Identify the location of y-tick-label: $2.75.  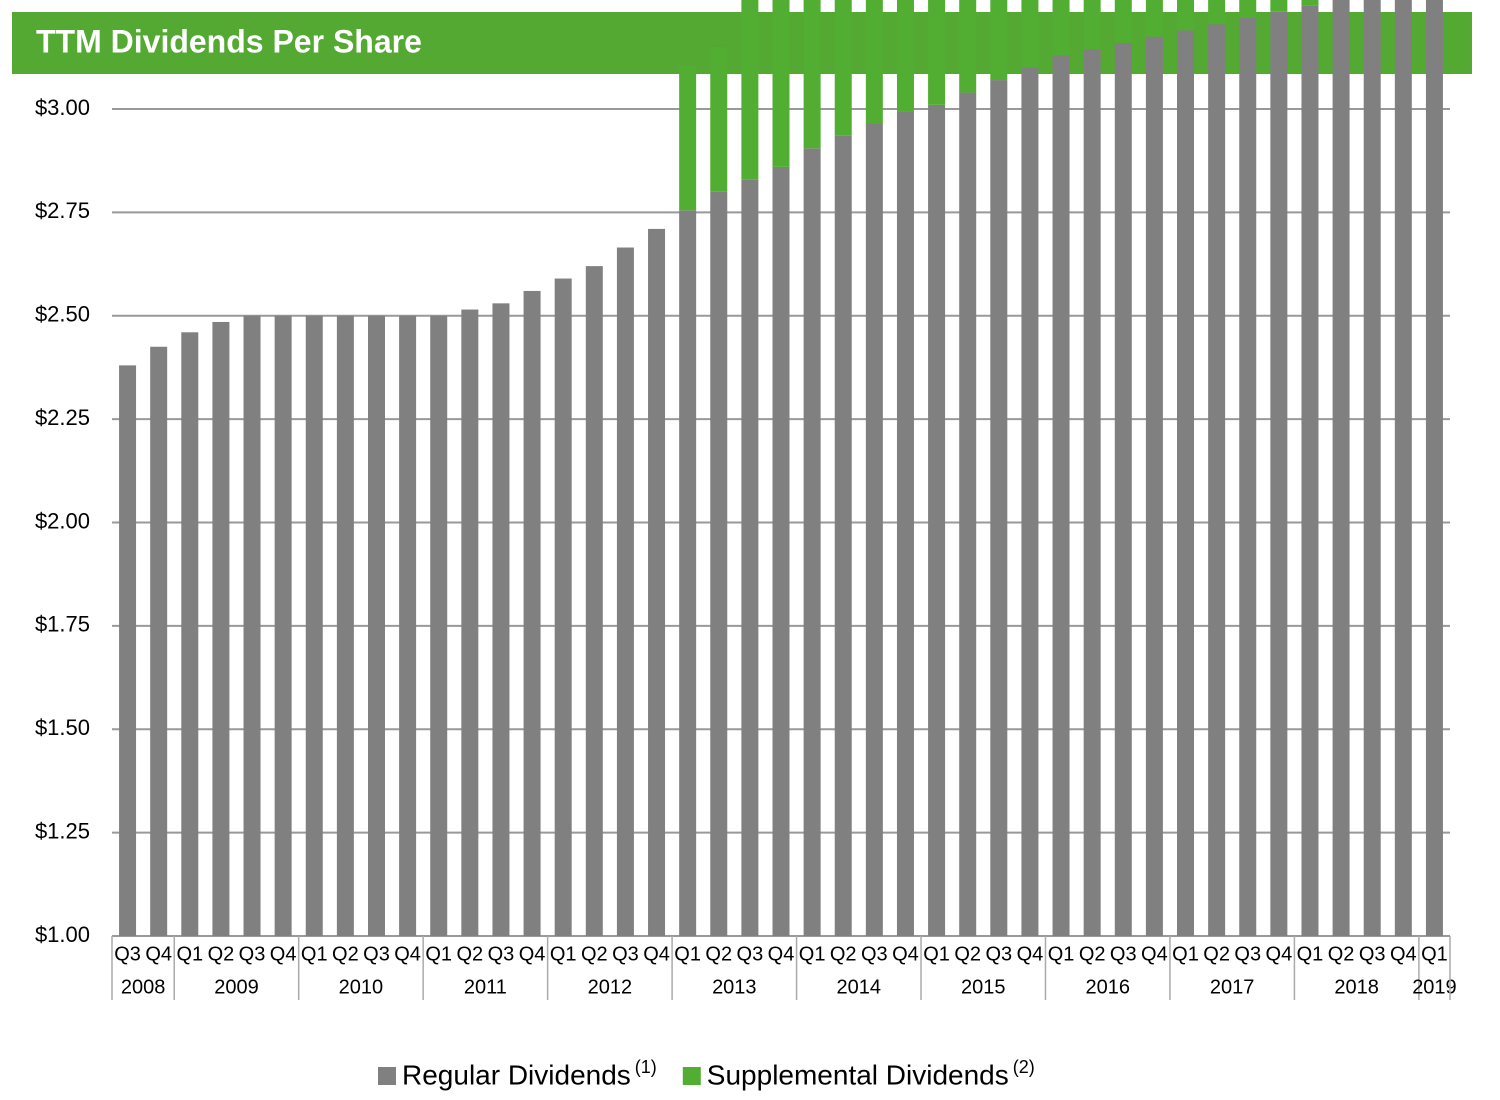
(62, 210).